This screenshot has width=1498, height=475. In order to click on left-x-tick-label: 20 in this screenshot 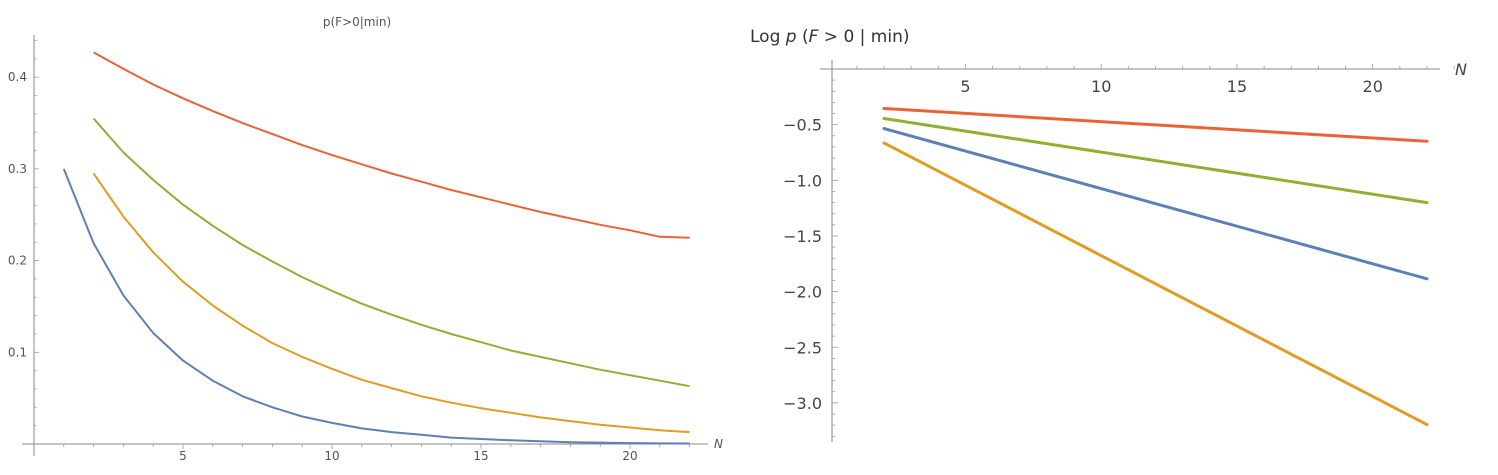, I will do `click(629, 456)`.